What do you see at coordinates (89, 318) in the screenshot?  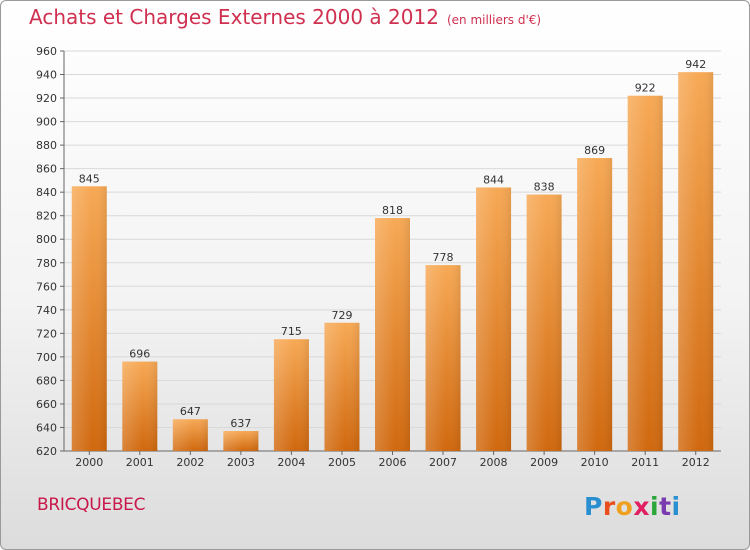 I see `bar-shade-2000` at bounding box center [89, 318].